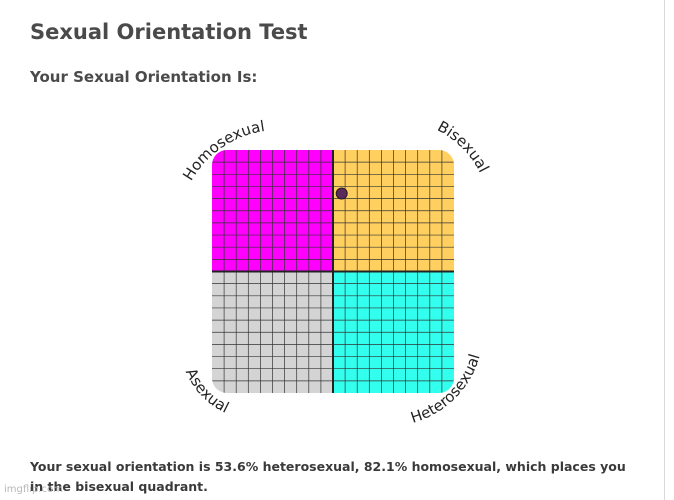 The image size is (674, 500). I want to click on result-heading: Your Sexual Orientation Is:, so click(144, 77).